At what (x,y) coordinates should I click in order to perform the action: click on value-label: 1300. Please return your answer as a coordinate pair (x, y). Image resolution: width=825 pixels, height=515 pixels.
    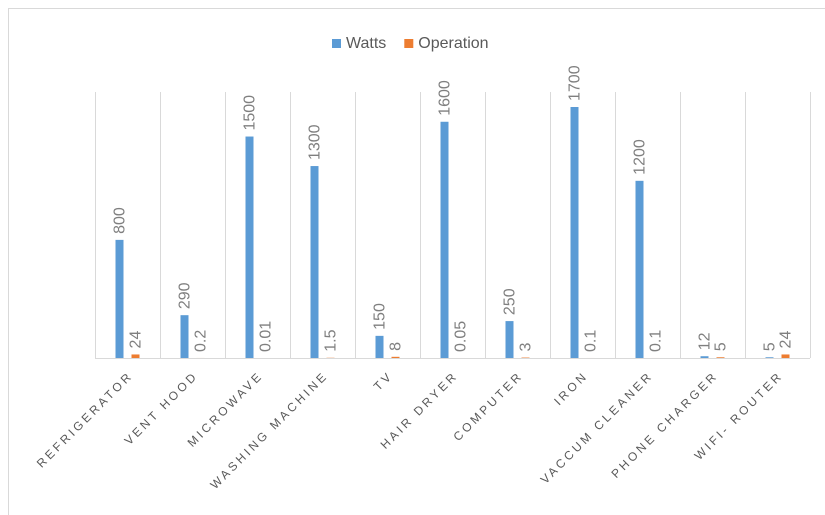
    Looking at the image, I should click on (315, 142).